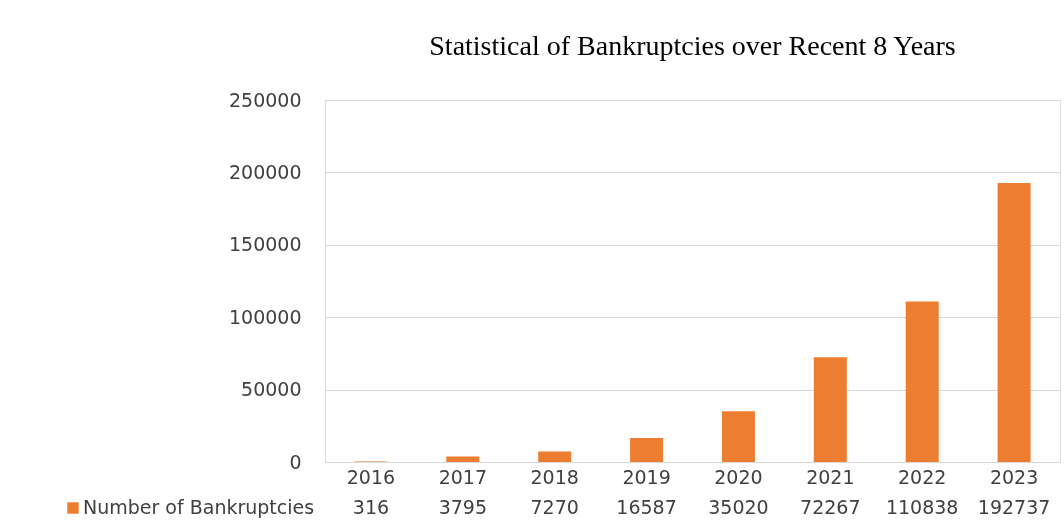 The height and width of the screenshot is (531, 1064). I want to click on y-tick-label: 0, so click(295, 461).